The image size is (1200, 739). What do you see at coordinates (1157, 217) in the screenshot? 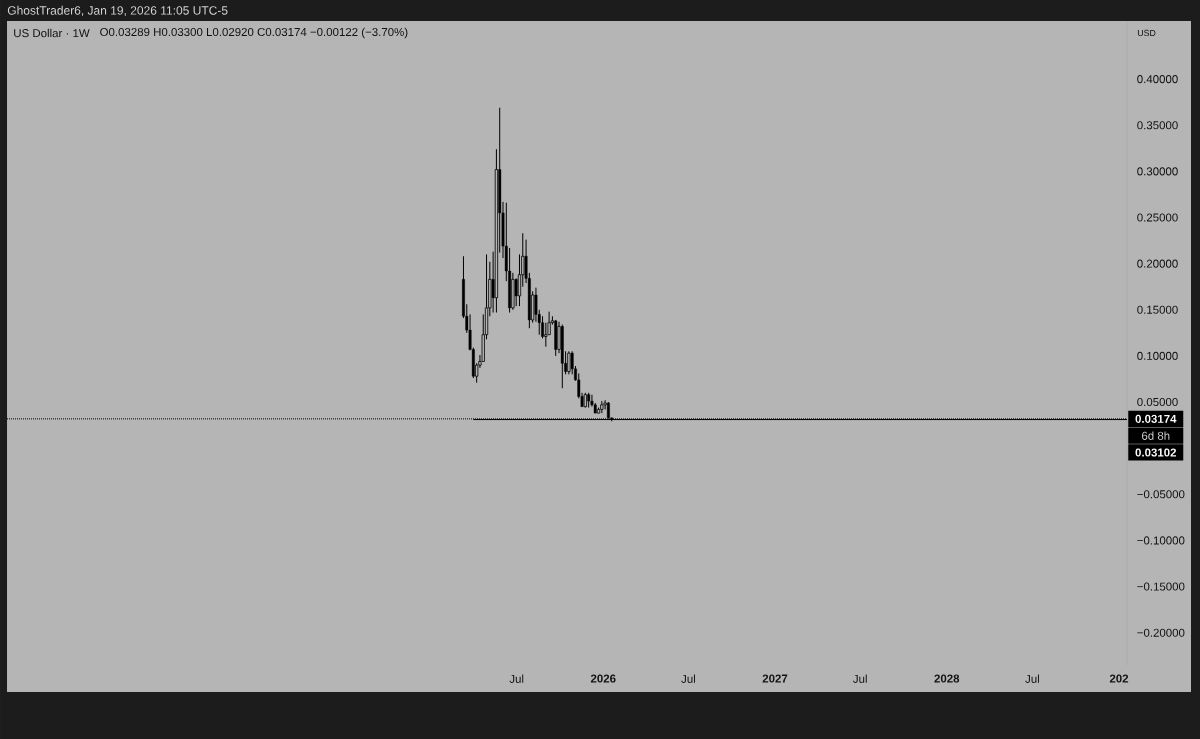
I see `y-tick-label: 0.25000` at bounding box center [1157, 217].